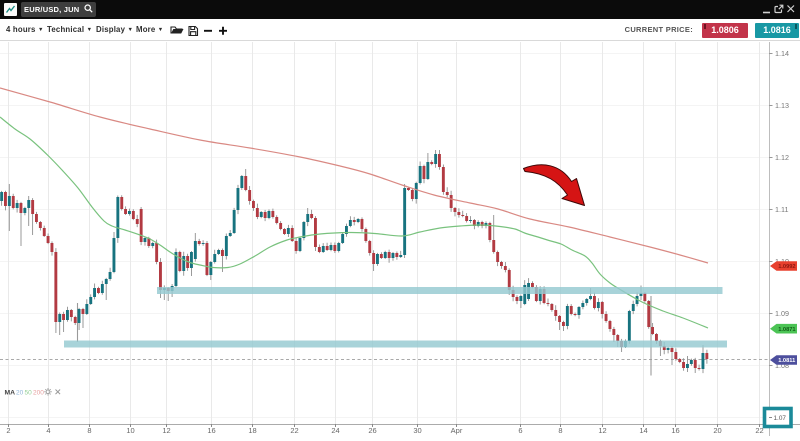 The image size is (800, 441). I want to click on svg-text: MA, so click(10, 392).